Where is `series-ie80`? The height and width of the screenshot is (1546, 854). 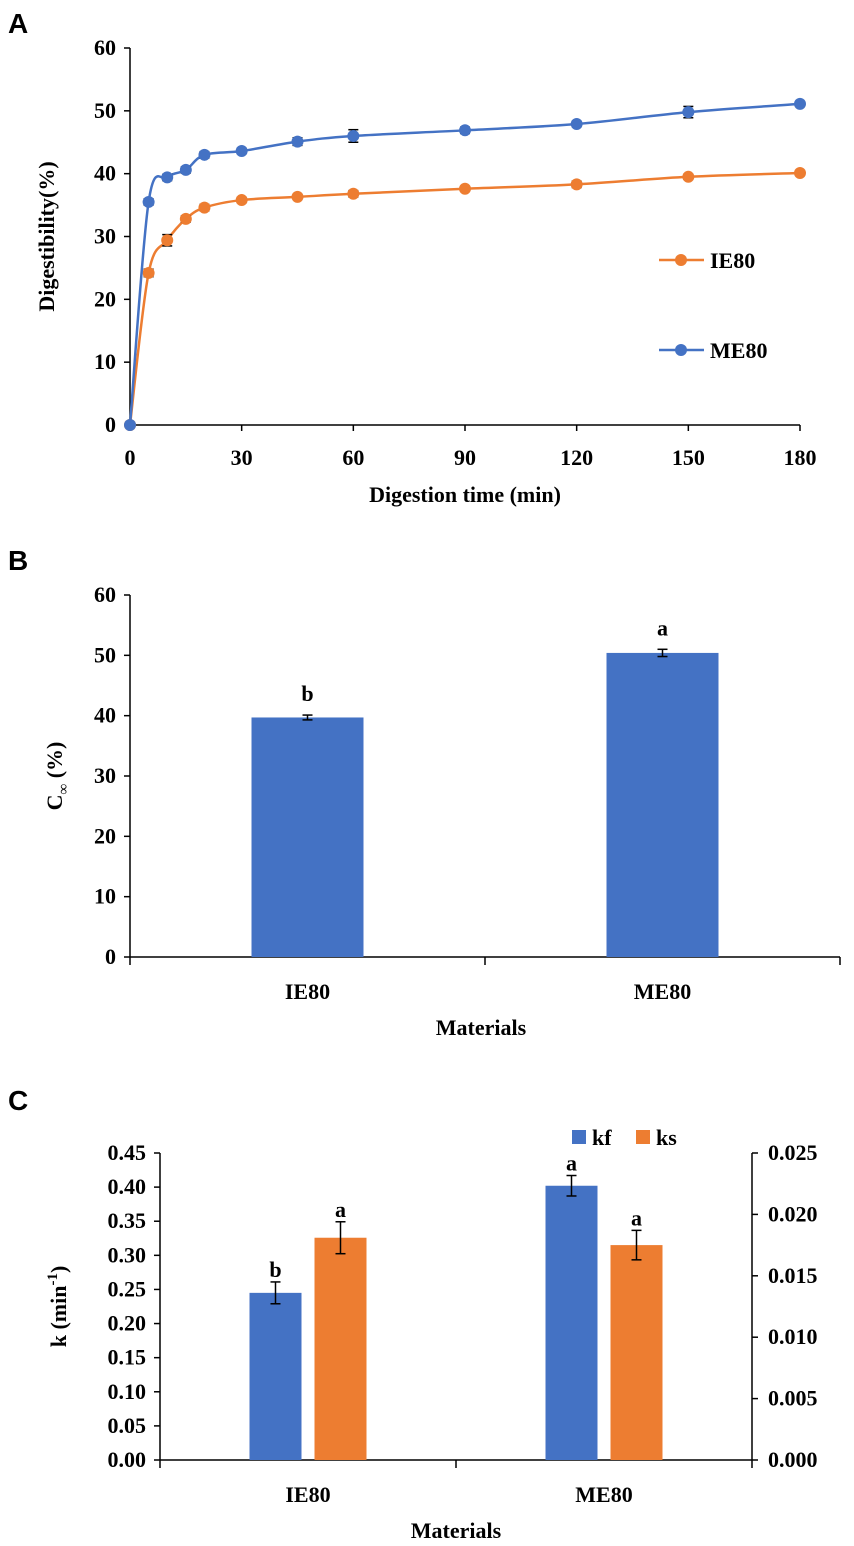 series-ie80 is located at coordinates (465, 299).